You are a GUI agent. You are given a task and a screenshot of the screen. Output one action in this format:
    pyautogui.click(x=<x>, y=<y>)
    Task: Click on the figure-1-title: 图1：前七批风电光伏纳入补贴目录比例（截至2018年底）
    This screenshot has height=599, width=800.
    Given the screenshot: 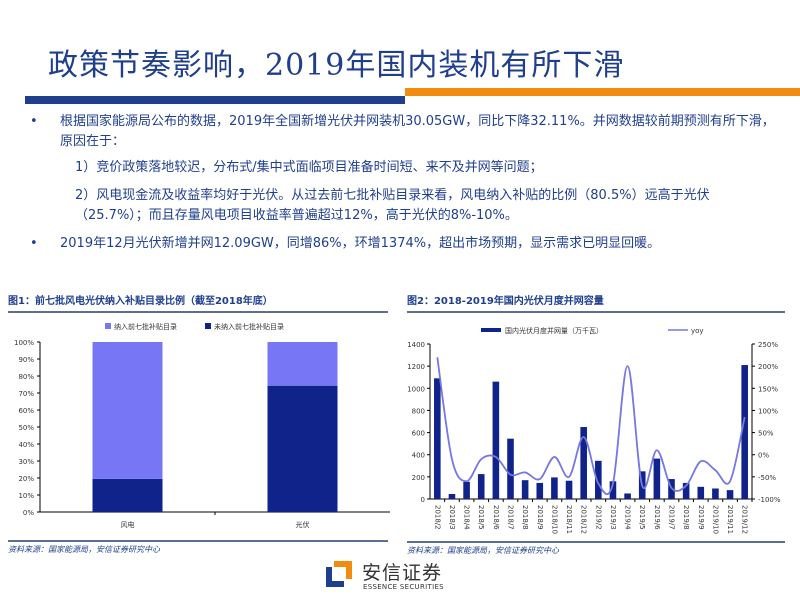 What is the action you would take?
    pyautogui.click(x=140, y=301)
    